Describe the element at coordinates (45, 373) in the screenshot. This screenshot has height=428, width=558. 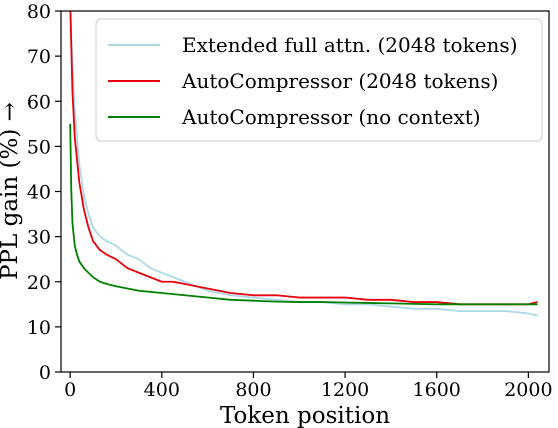
I see `y-tick-label-0: 0` at that location.